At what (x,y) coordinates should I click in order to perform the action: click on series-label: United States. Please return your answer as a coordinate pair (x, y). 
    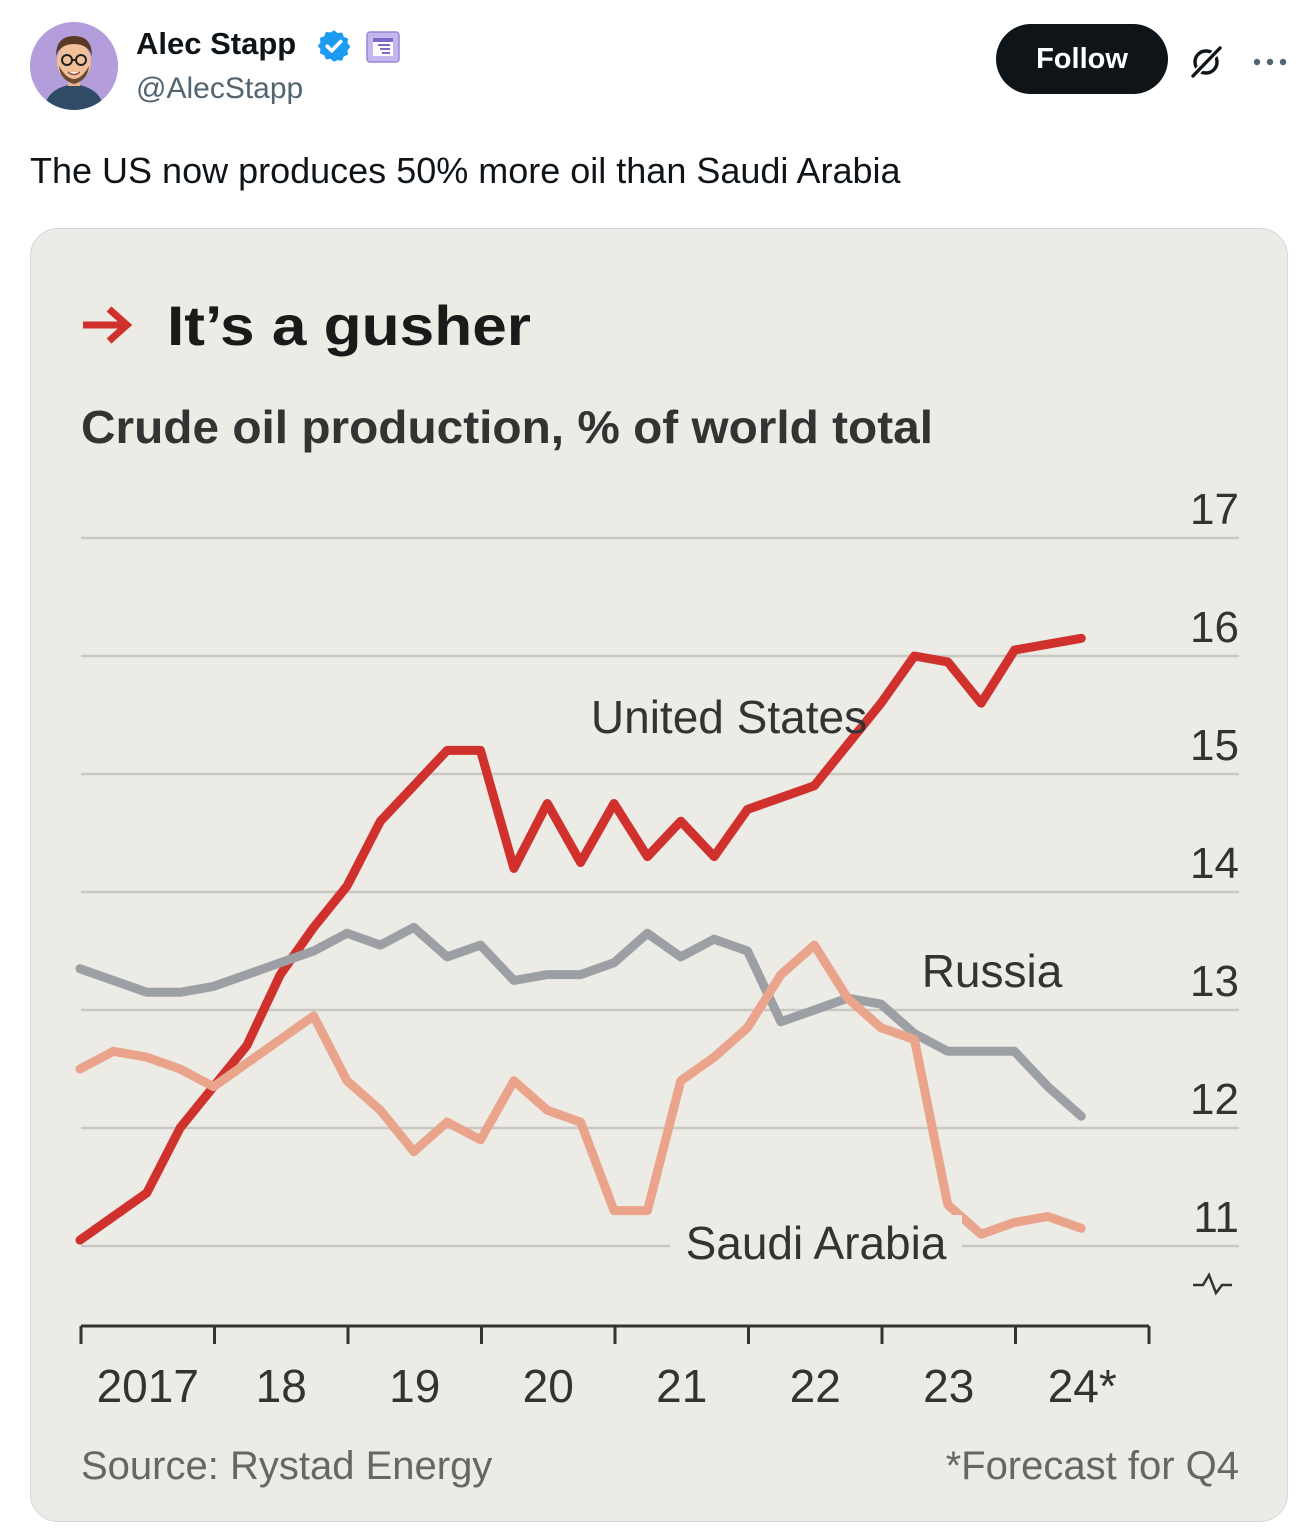
    Looking at the image, I should click on (729, 717).